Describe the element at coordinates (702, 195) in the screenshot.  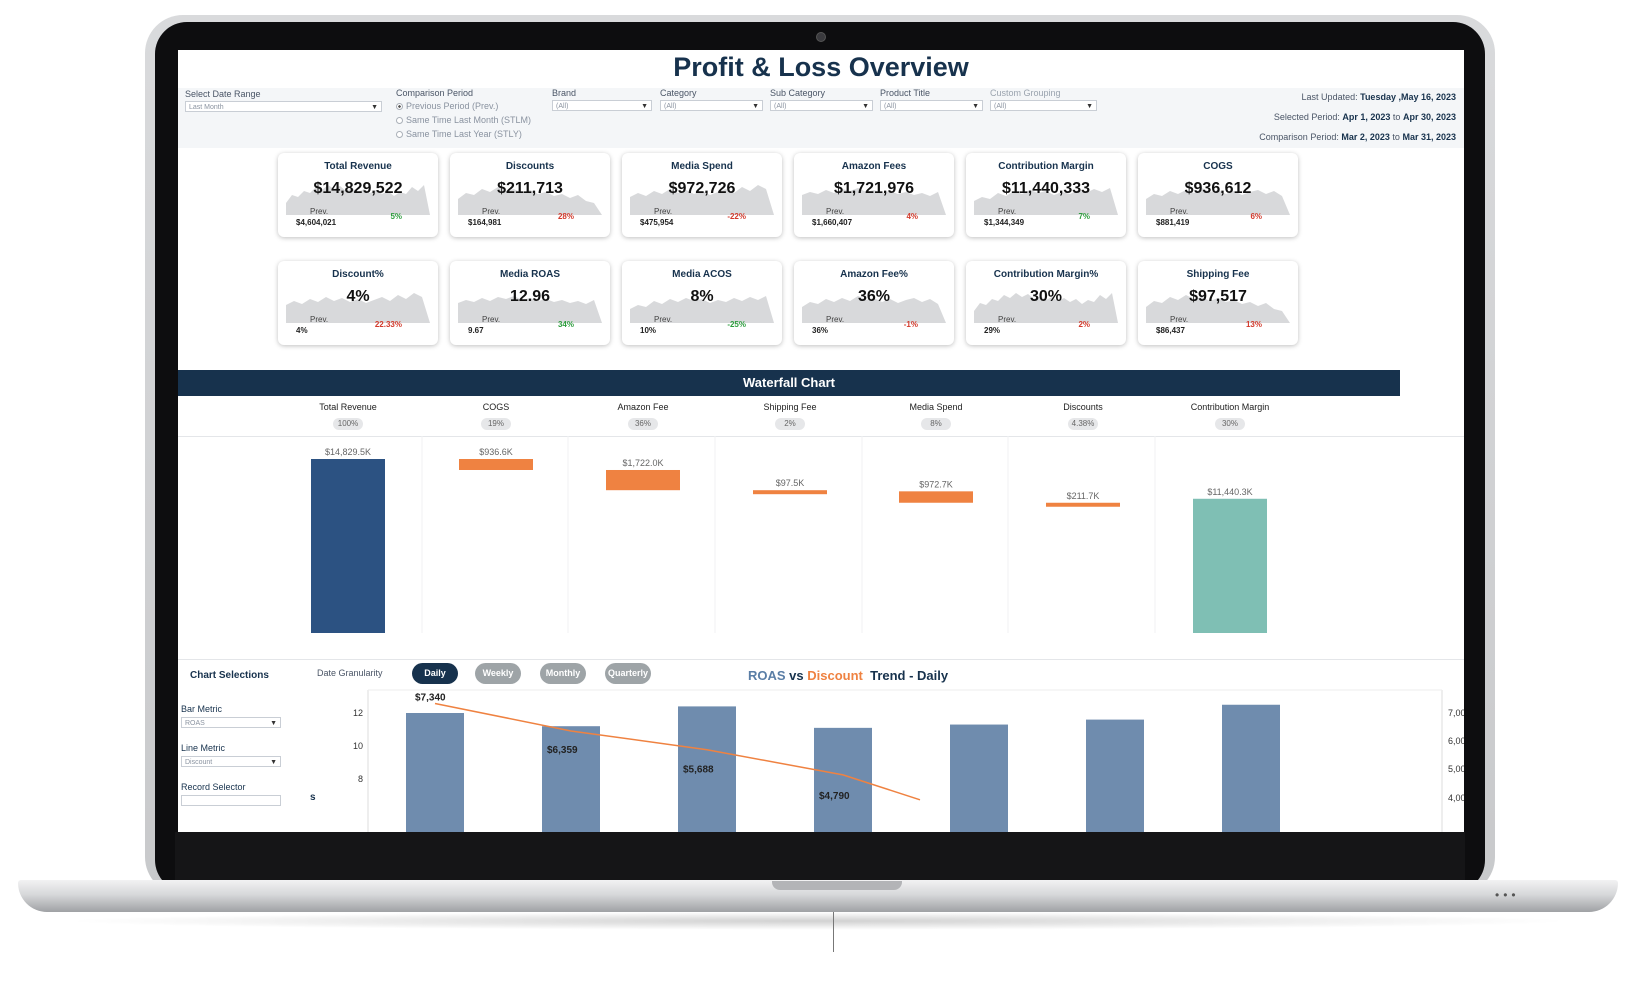
I see `kpi-card: Media Spend $972,726 Prev. $475,954 -22%` at that location.